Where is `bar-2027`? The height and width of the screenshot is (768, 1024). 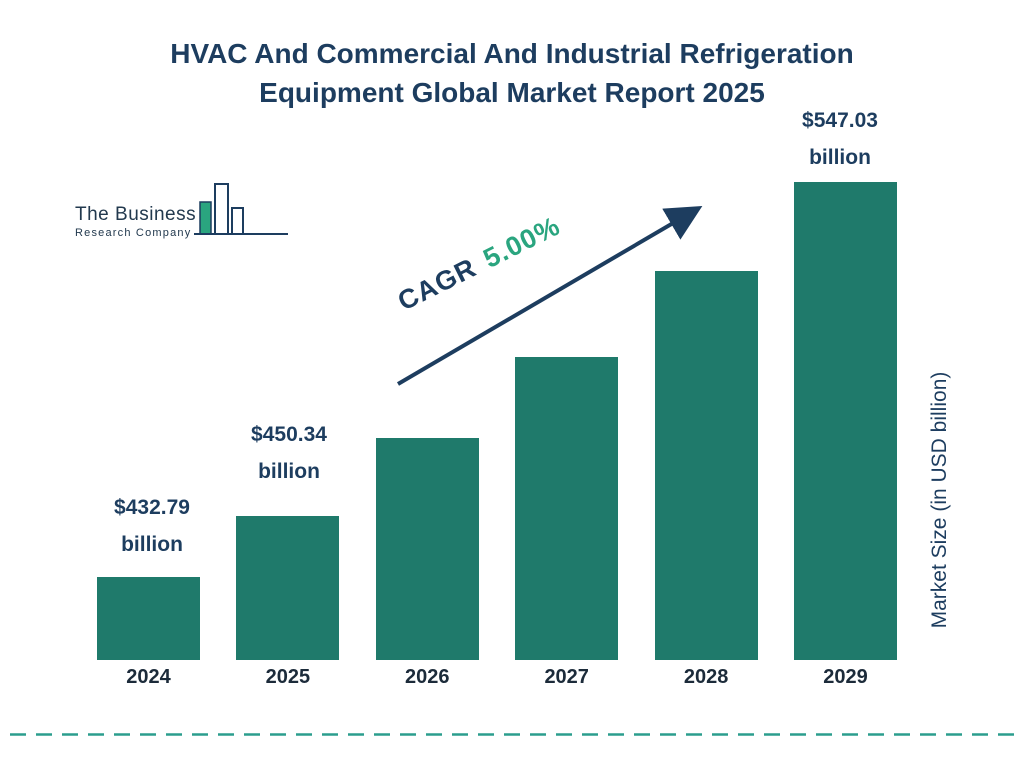
bar-2027 is located at coordinates (567, 508).